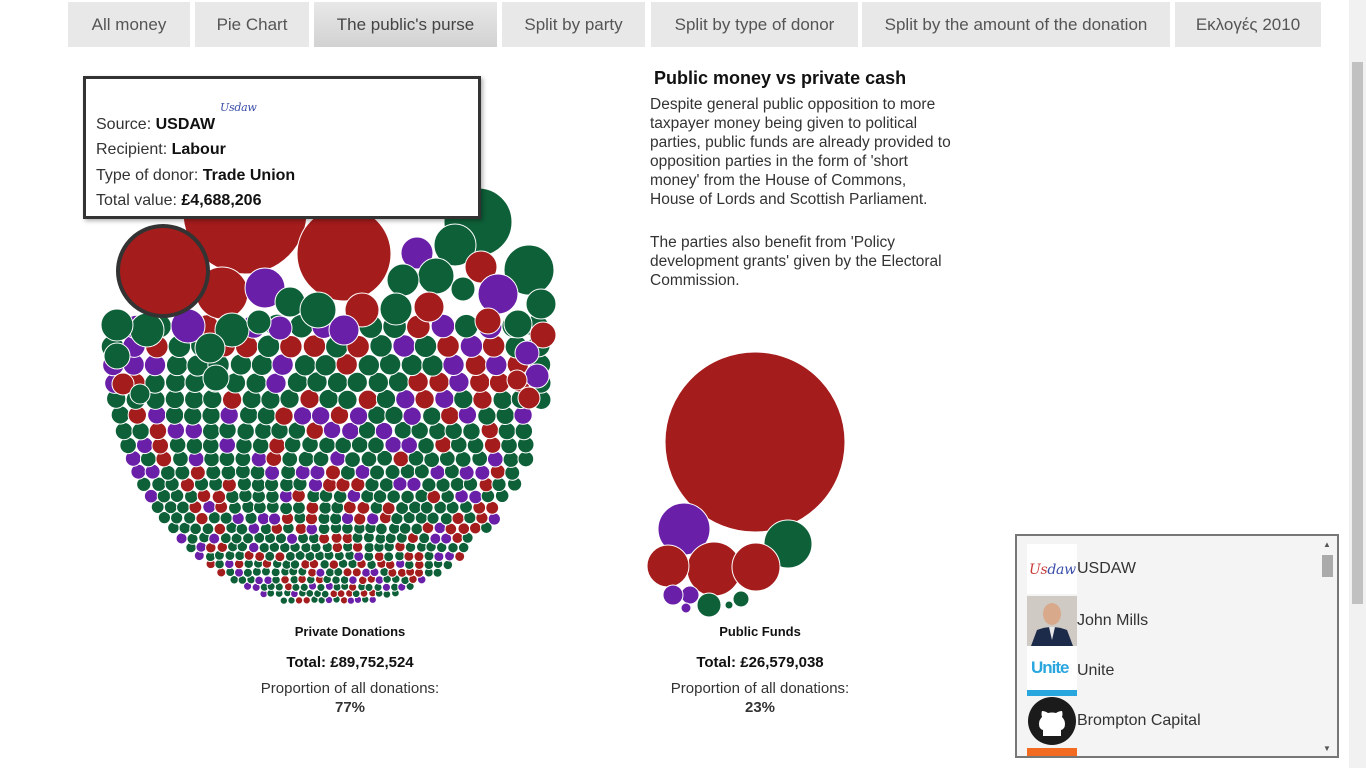 The height and width of the screenshot is (768, 1366). What do you see at coordinates (1357, 333) in the screenshot?
I see `page-scrollbar-thumb` at bounding box center [1357, 333].